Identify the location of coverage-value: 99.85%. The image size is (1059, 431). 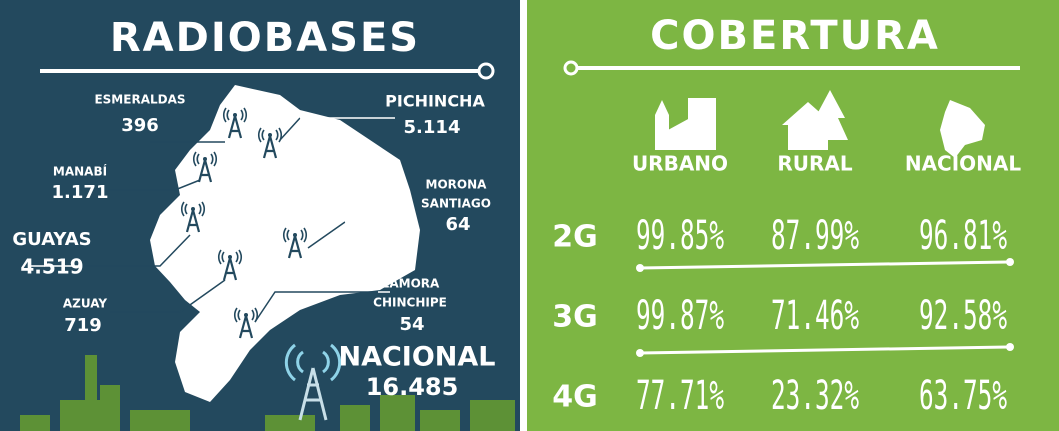
(680, 236).